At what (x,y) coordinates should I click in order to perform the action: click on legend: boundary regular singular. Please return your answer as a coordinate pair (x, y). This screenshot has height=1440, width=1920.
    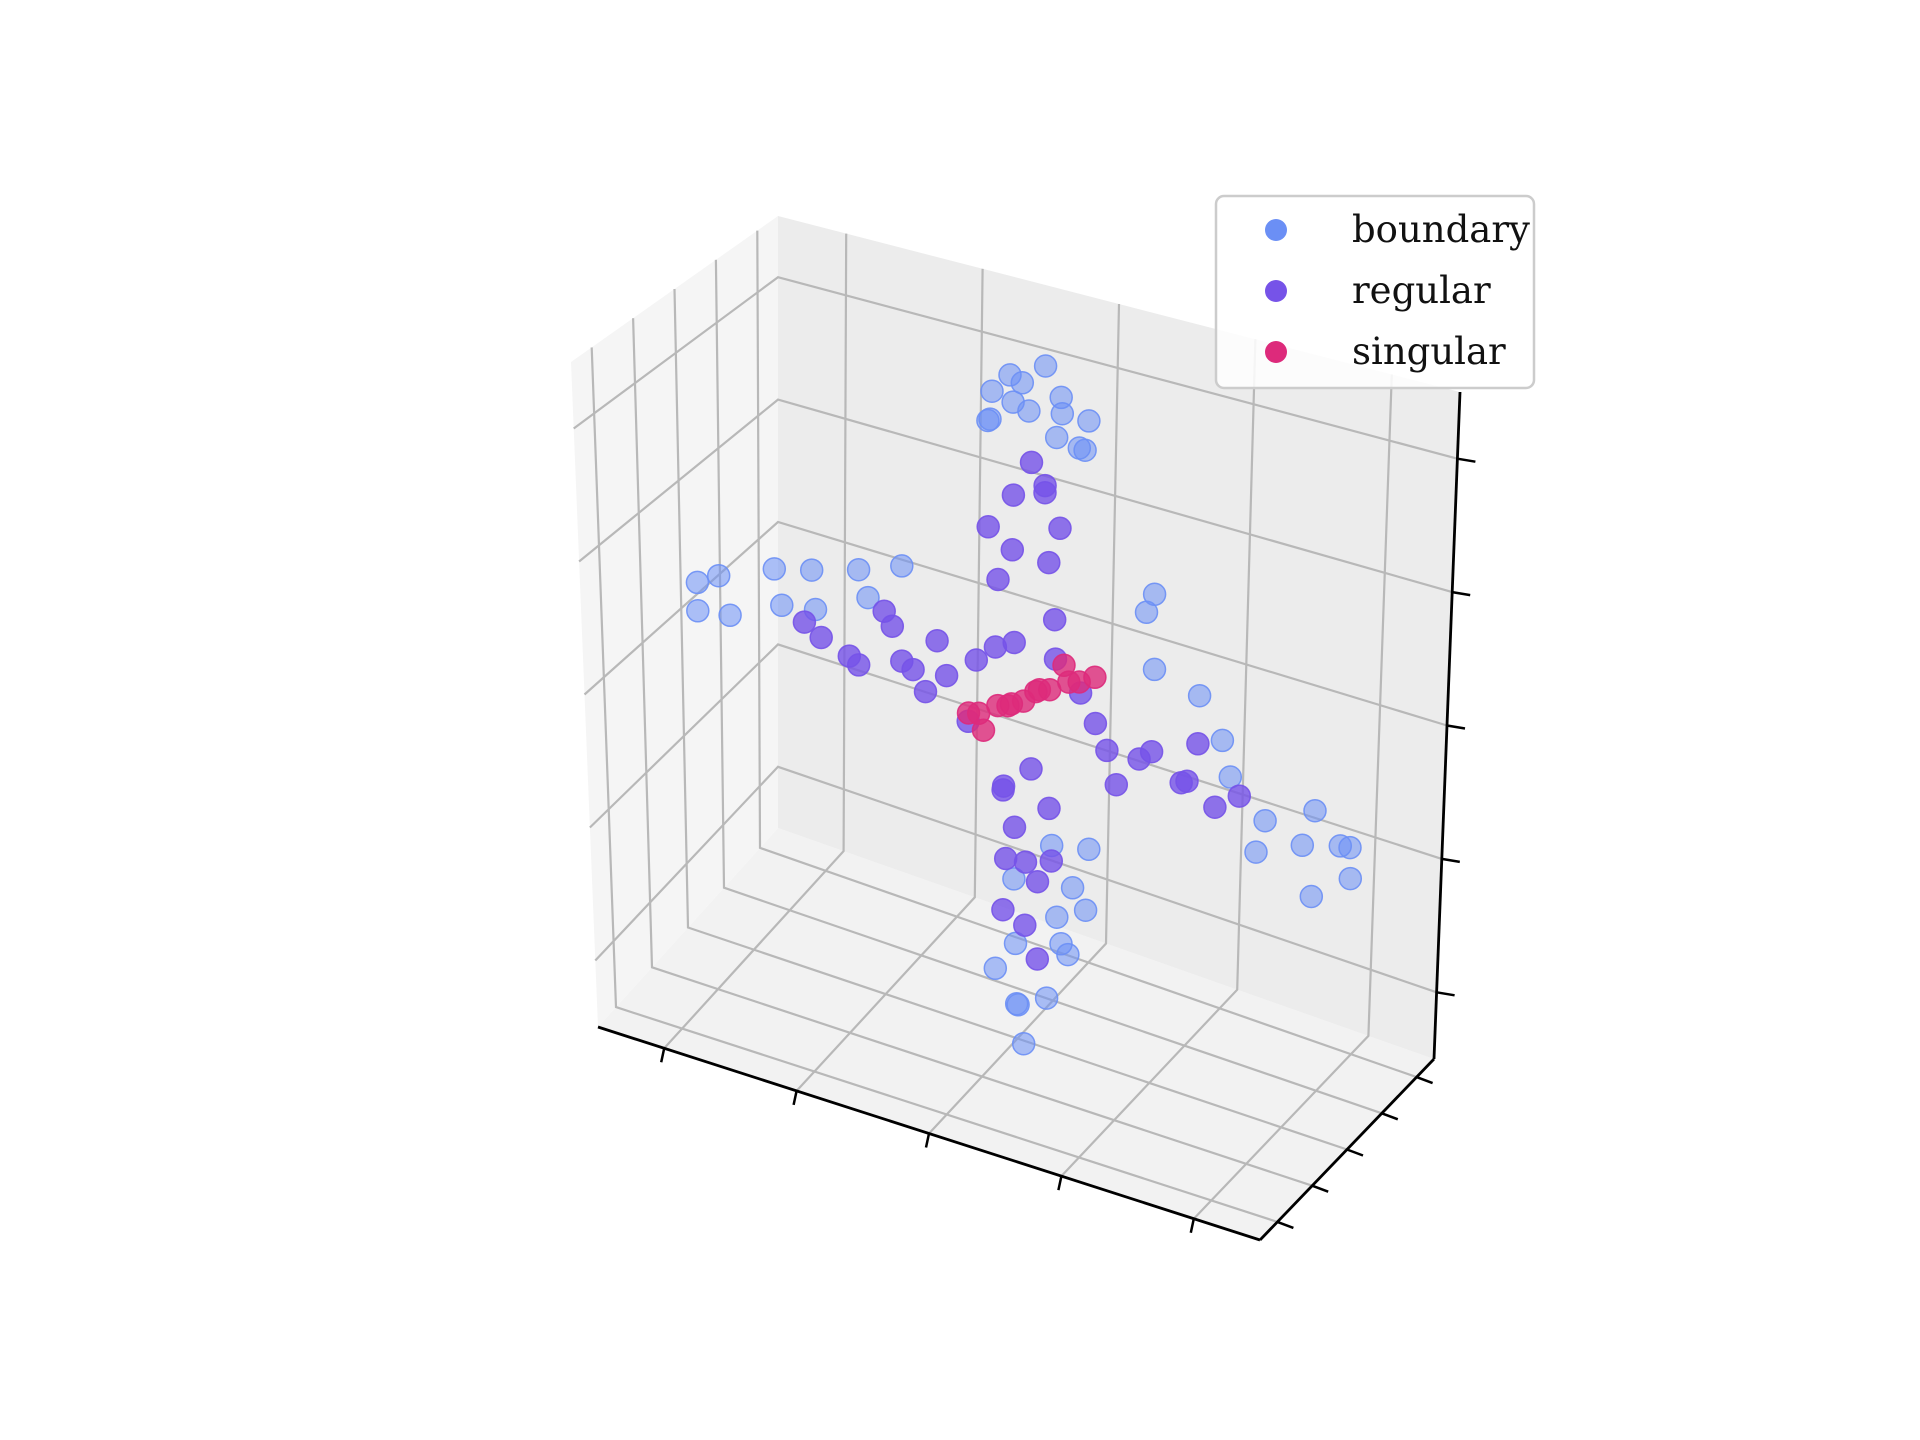
    Looking at the image, I should click on (1375, 292).